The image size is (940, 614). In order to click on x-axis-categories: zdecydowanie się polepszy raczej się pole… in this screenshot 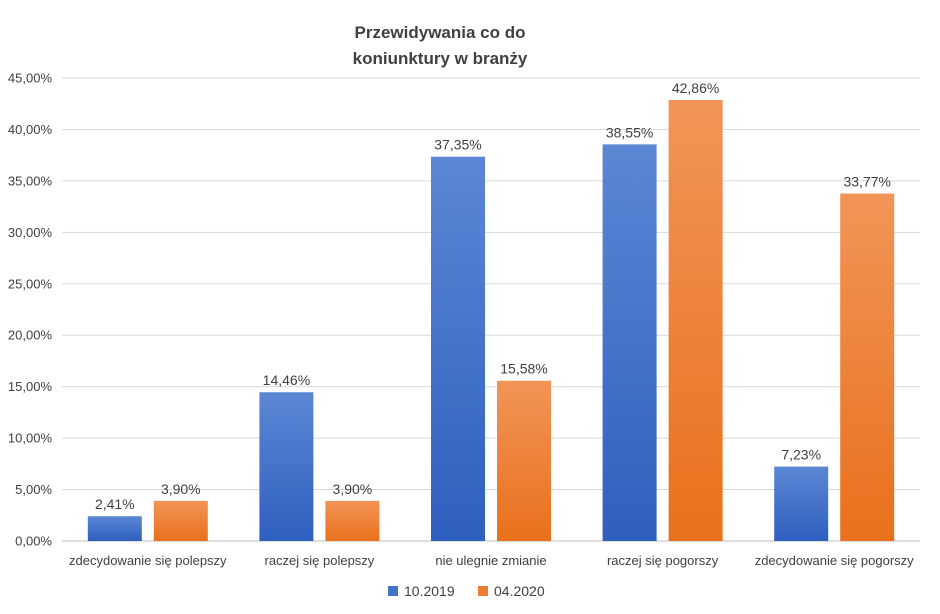, I will do `click(491, 560)`.